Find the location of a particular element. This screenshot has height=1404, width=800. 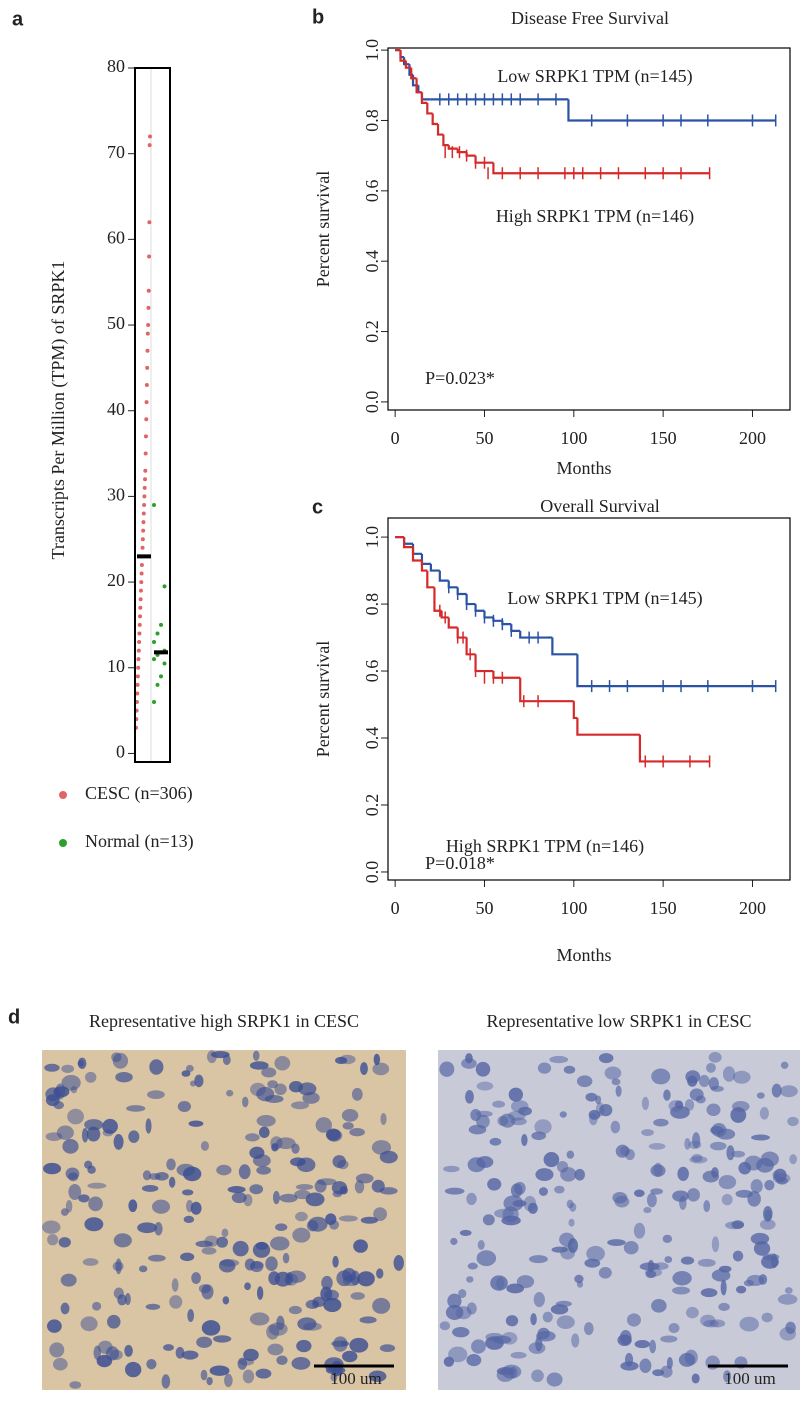

y-tick-label: 0.8 is located at coordinates (372, 604).